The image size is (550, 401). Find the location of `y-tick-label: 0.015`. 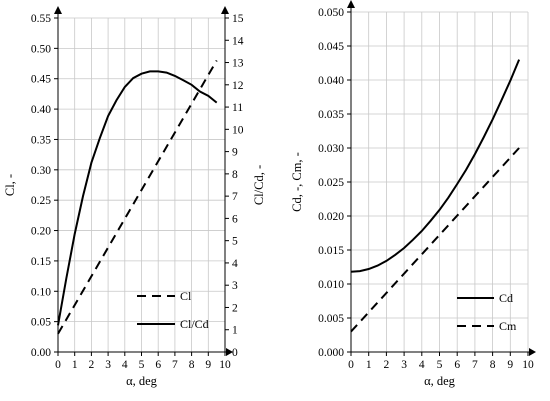

y-tick-label: 0.015 is located at coordinates (331, 251).